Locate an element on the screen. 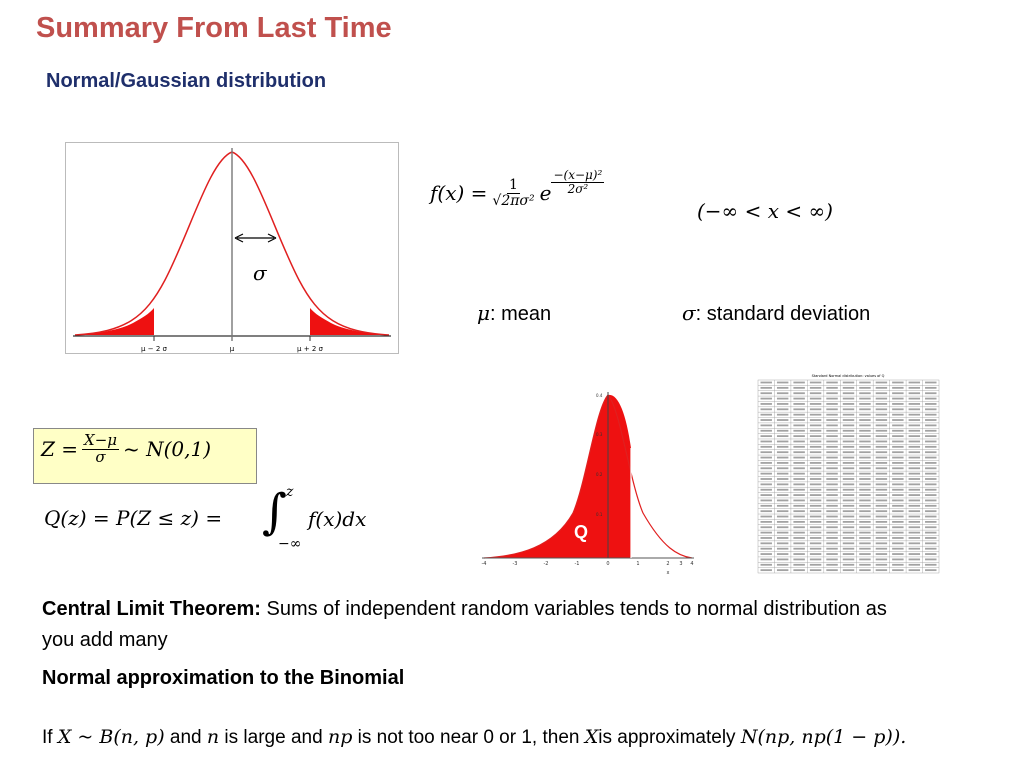 This screenshot has height=768, width=1024. q-formula: Q(z) = P(Z ≤ z) = is located at coordinates (133, 518).